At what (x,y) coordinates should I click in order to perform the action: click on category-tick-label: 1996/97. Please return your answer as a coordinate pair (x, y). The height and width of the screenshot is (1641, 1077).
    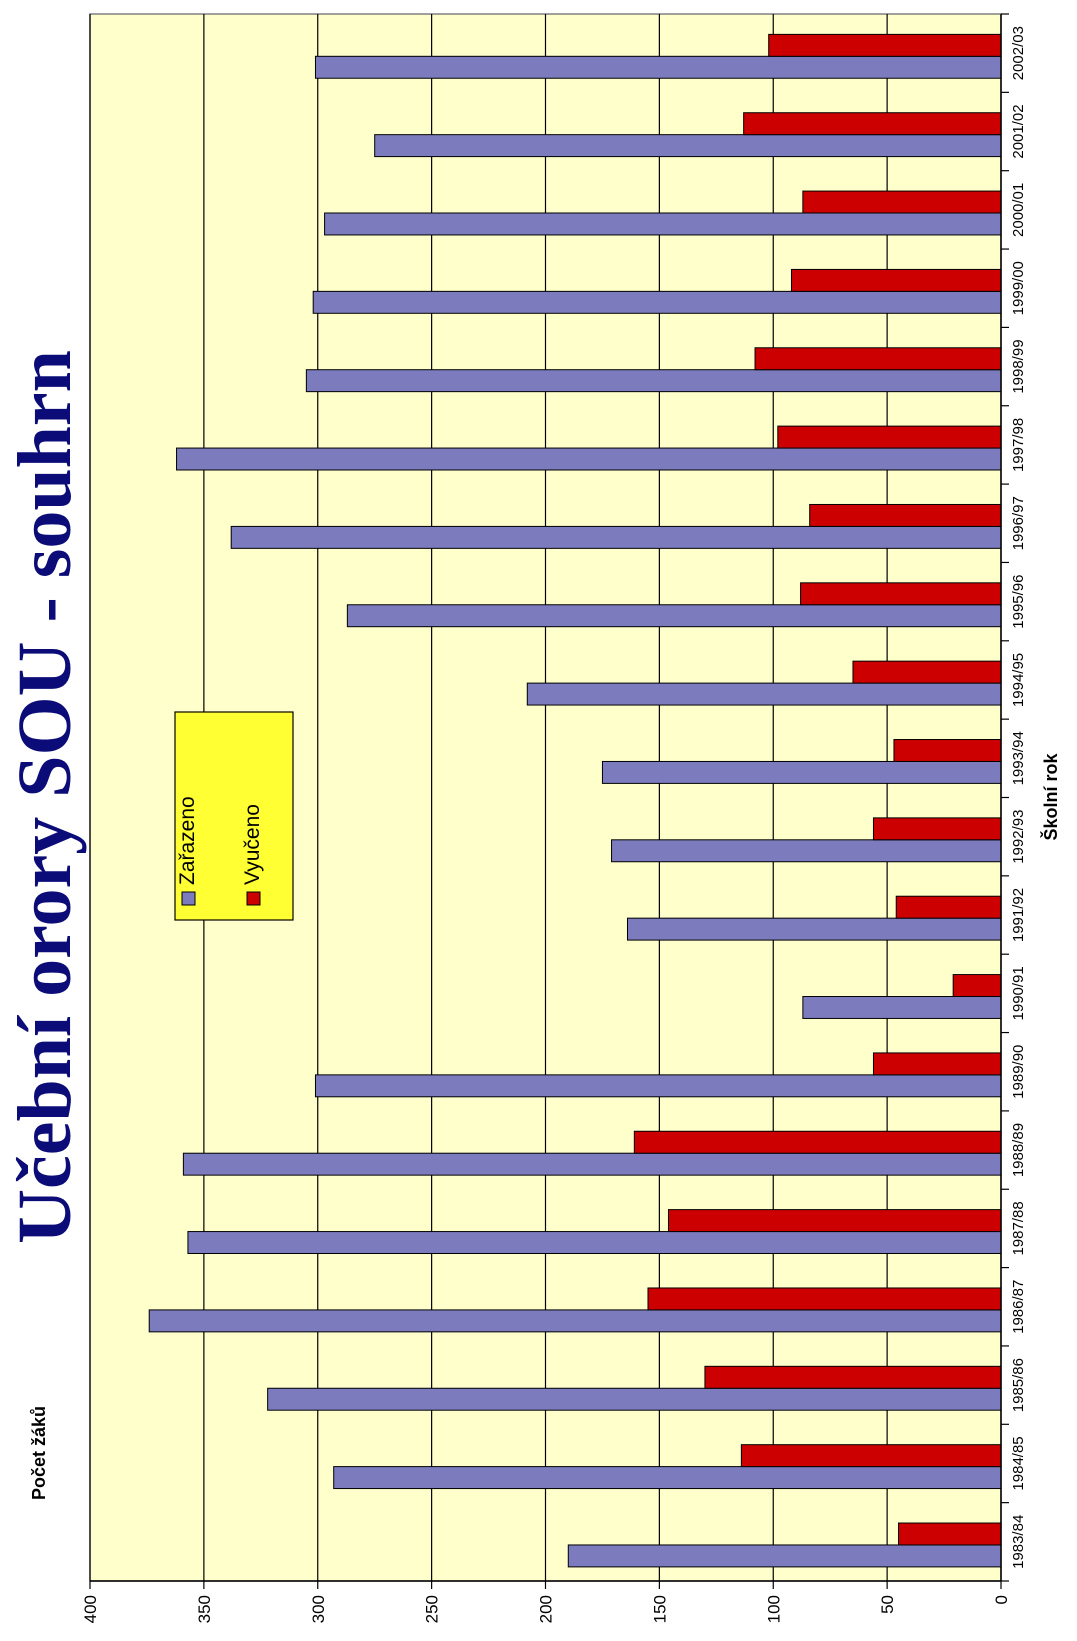
    Looking at the image, I should click on (1018, 523).